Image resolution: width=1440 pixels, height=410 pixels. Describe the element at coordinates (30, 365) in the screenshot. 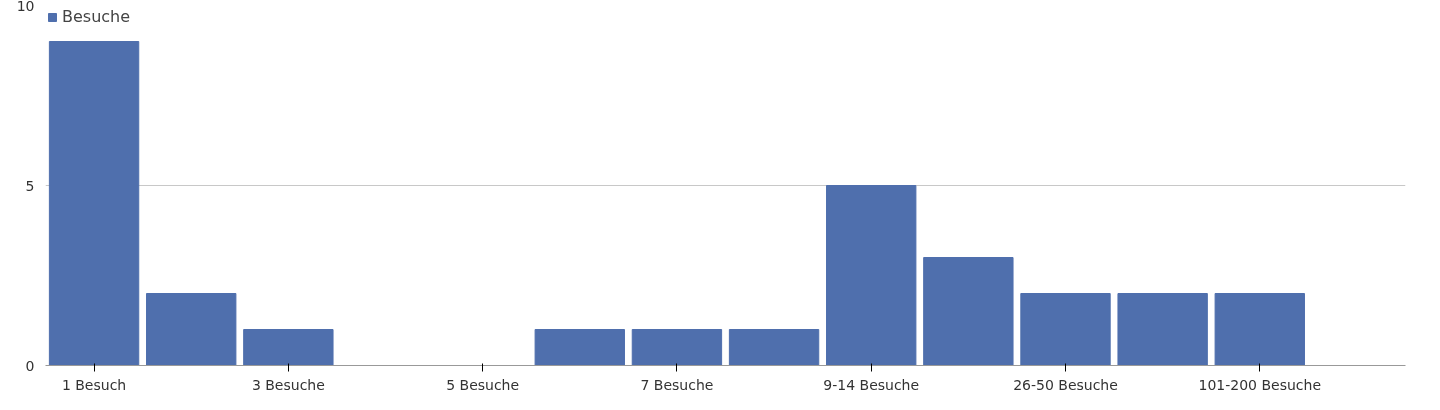

I see `y-tick-label: 0` at that location.